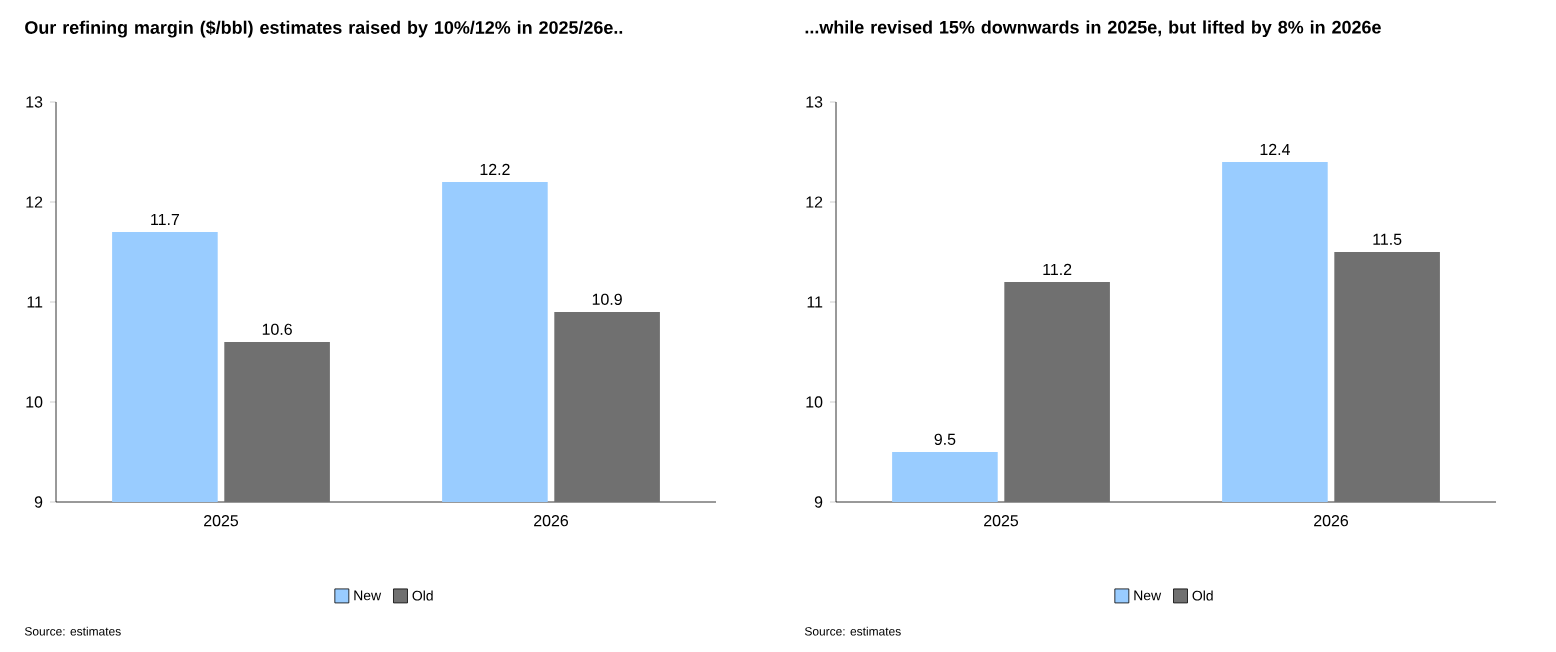  What do you see at coordinates (1093, 29) in the screenshot?
I see `chart-title: ...while revised 15% downwards in 2025e, but lifted by 8% in 2026e` at bounding box center [1093, 29].